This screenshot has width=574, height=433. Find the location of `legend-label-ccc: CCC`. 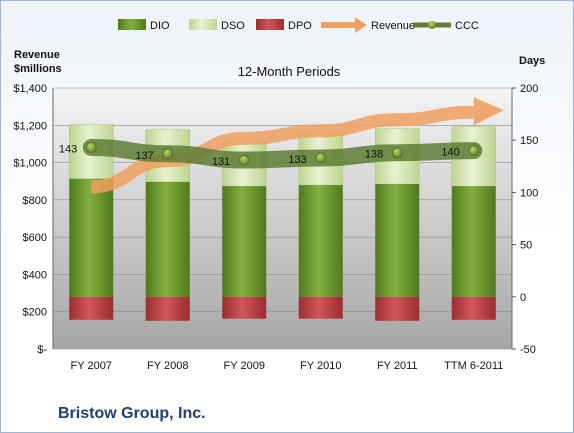

legend-label-ccc: CCC is located at coordinates (467, 26).